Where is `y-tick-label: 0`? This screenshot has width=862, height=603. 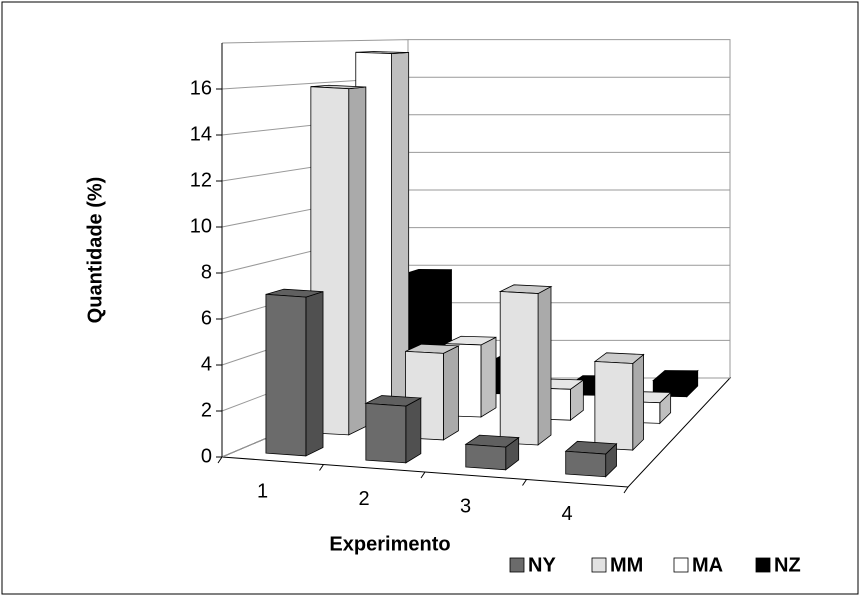
y-tick-label: 0 is located at coordinates (206, 456).